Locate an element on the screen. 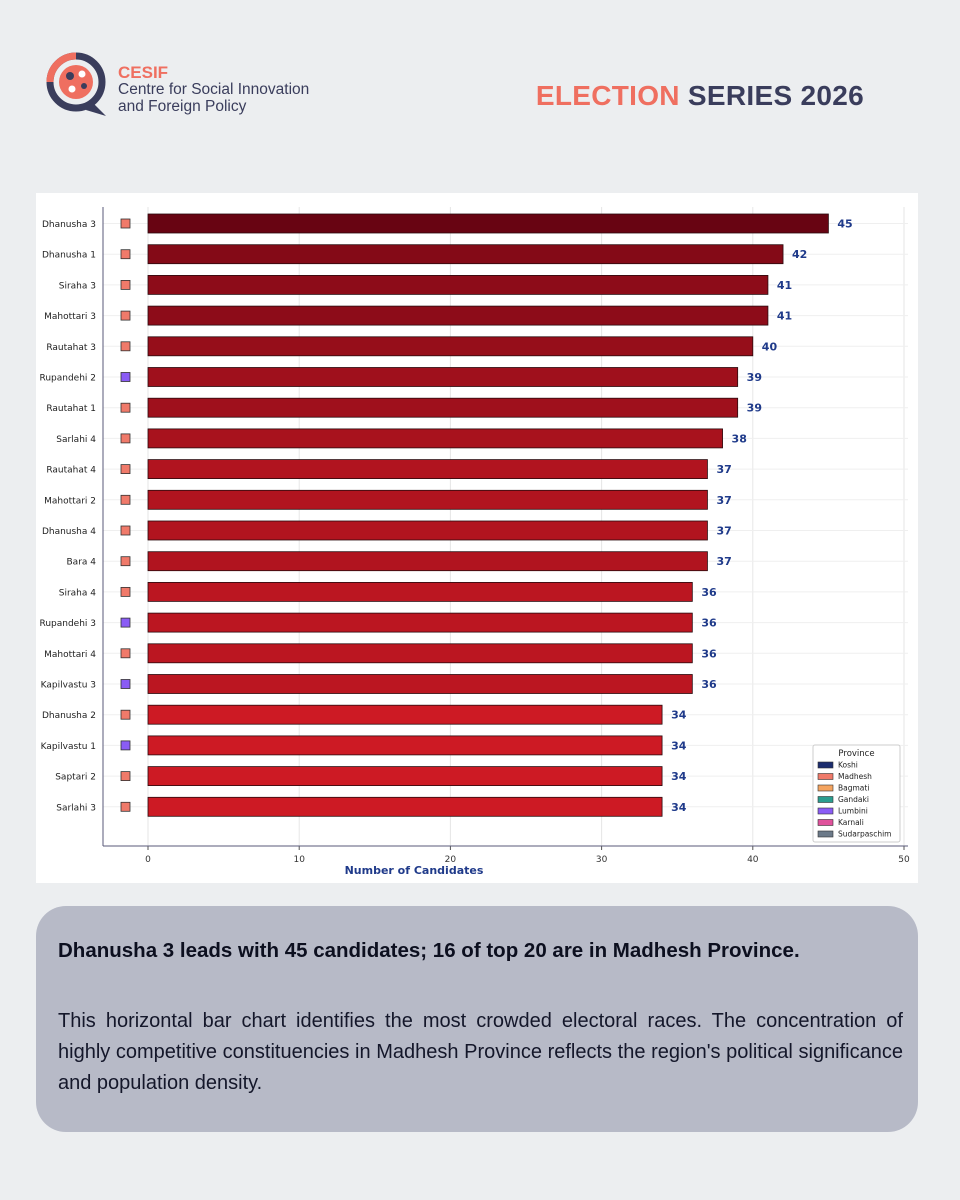 Image resolution: width=960 pixels, height=1200 pixels. y-tick-label: Mahottari 4 is located at coordinates (70, 655).